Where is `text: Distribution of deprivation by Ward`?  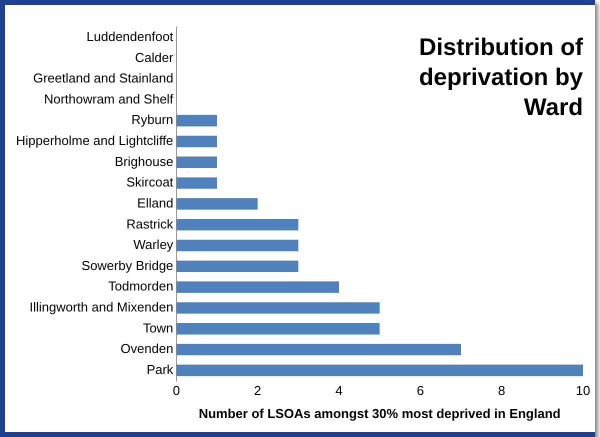 text: Distribution of deprivation by Ward is located at coordinates (500, 78).